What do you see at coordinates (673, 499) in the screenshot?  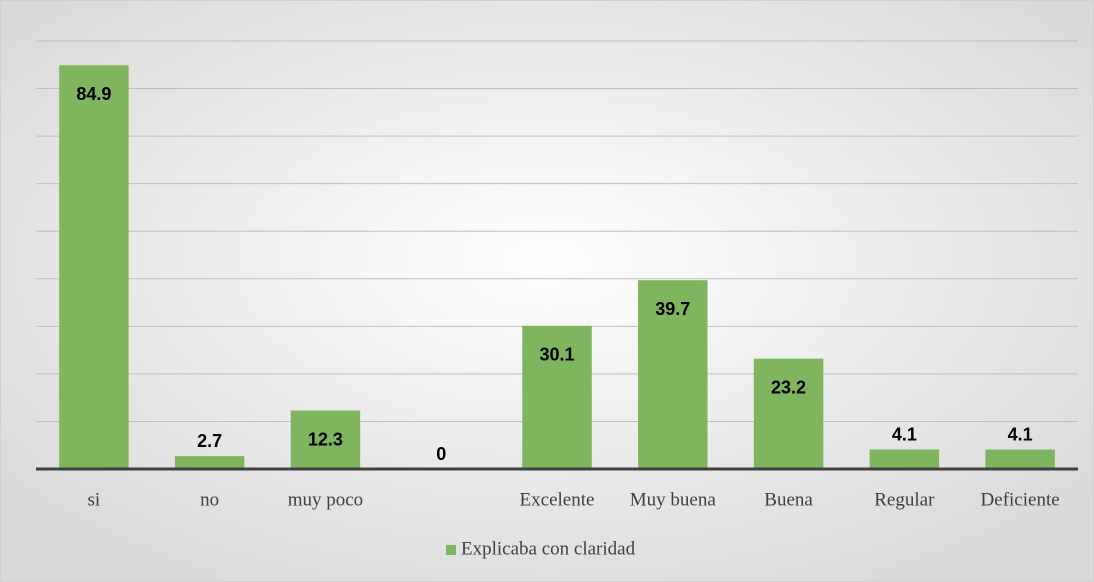 I see `x-tick-label: Muy buena` at bounding box center [673, 499].